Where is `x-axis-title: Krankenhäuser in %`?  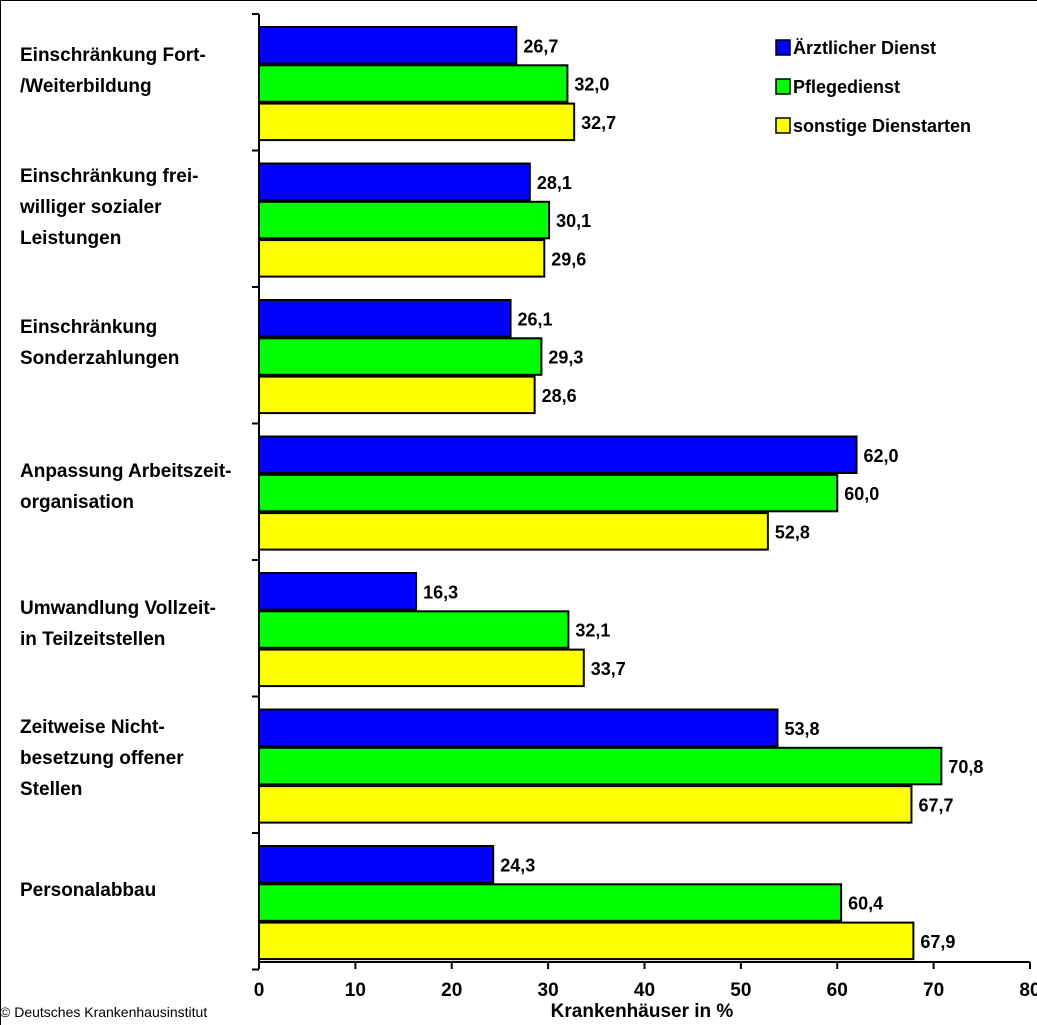 x-axis-title: Krankenhäuser in % is located at coordinates (642, 1011).